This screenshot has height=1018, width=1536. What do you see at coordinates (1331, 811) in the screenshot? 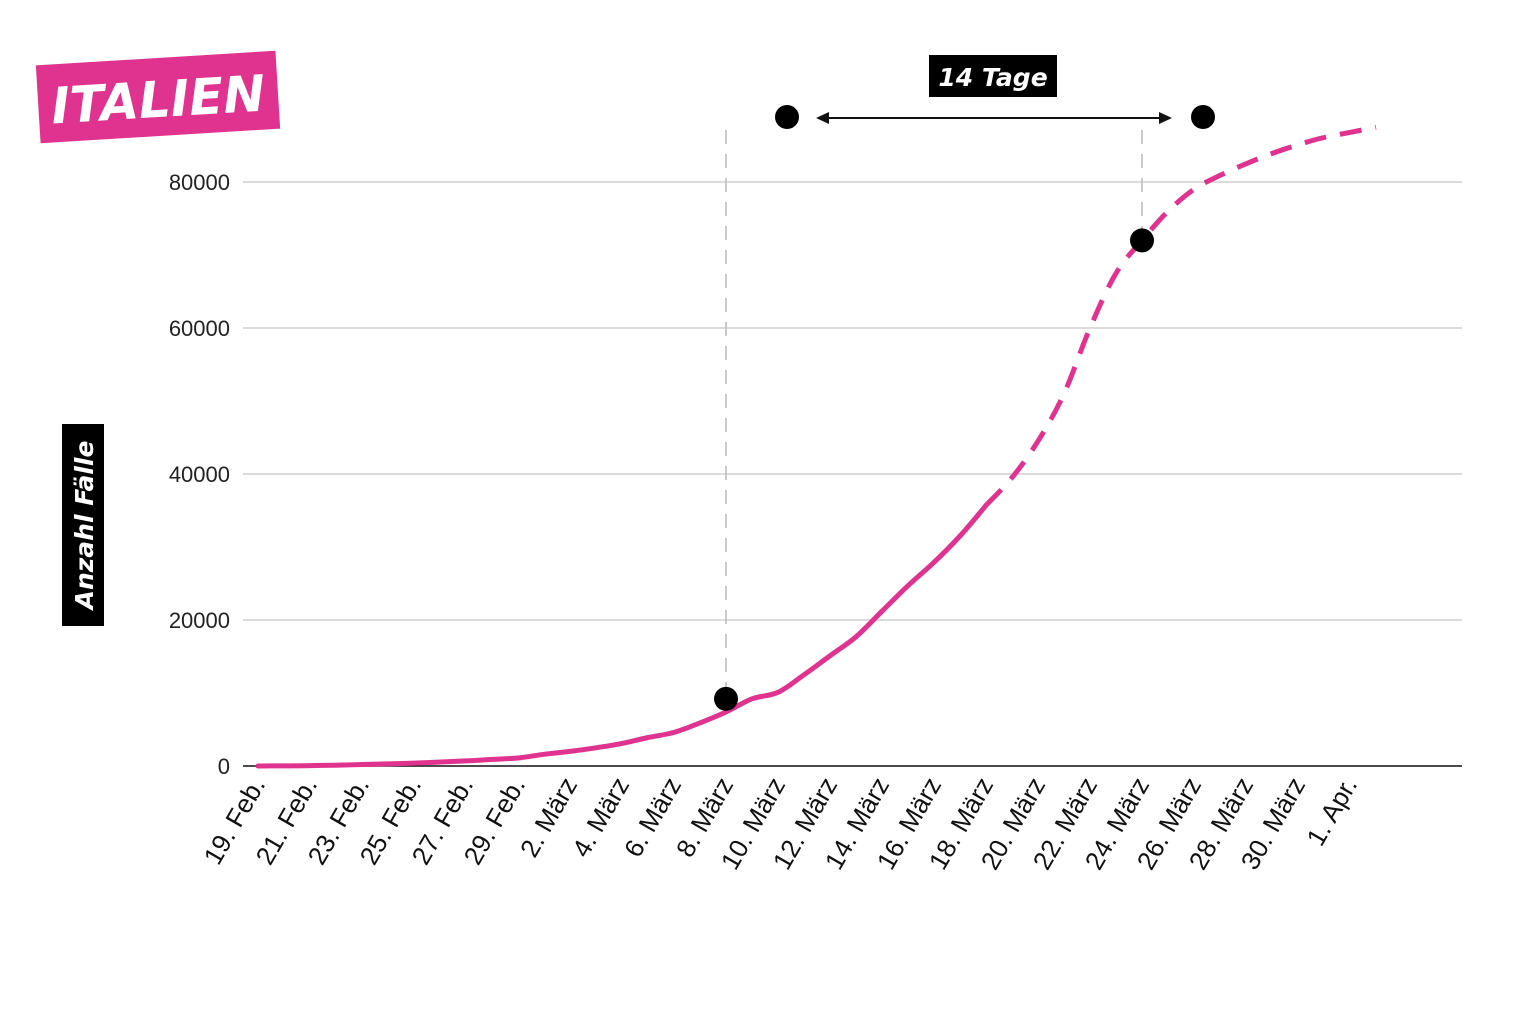
I see `x-tick-label: 1. Apr.` at bounding box center [1331, 811].